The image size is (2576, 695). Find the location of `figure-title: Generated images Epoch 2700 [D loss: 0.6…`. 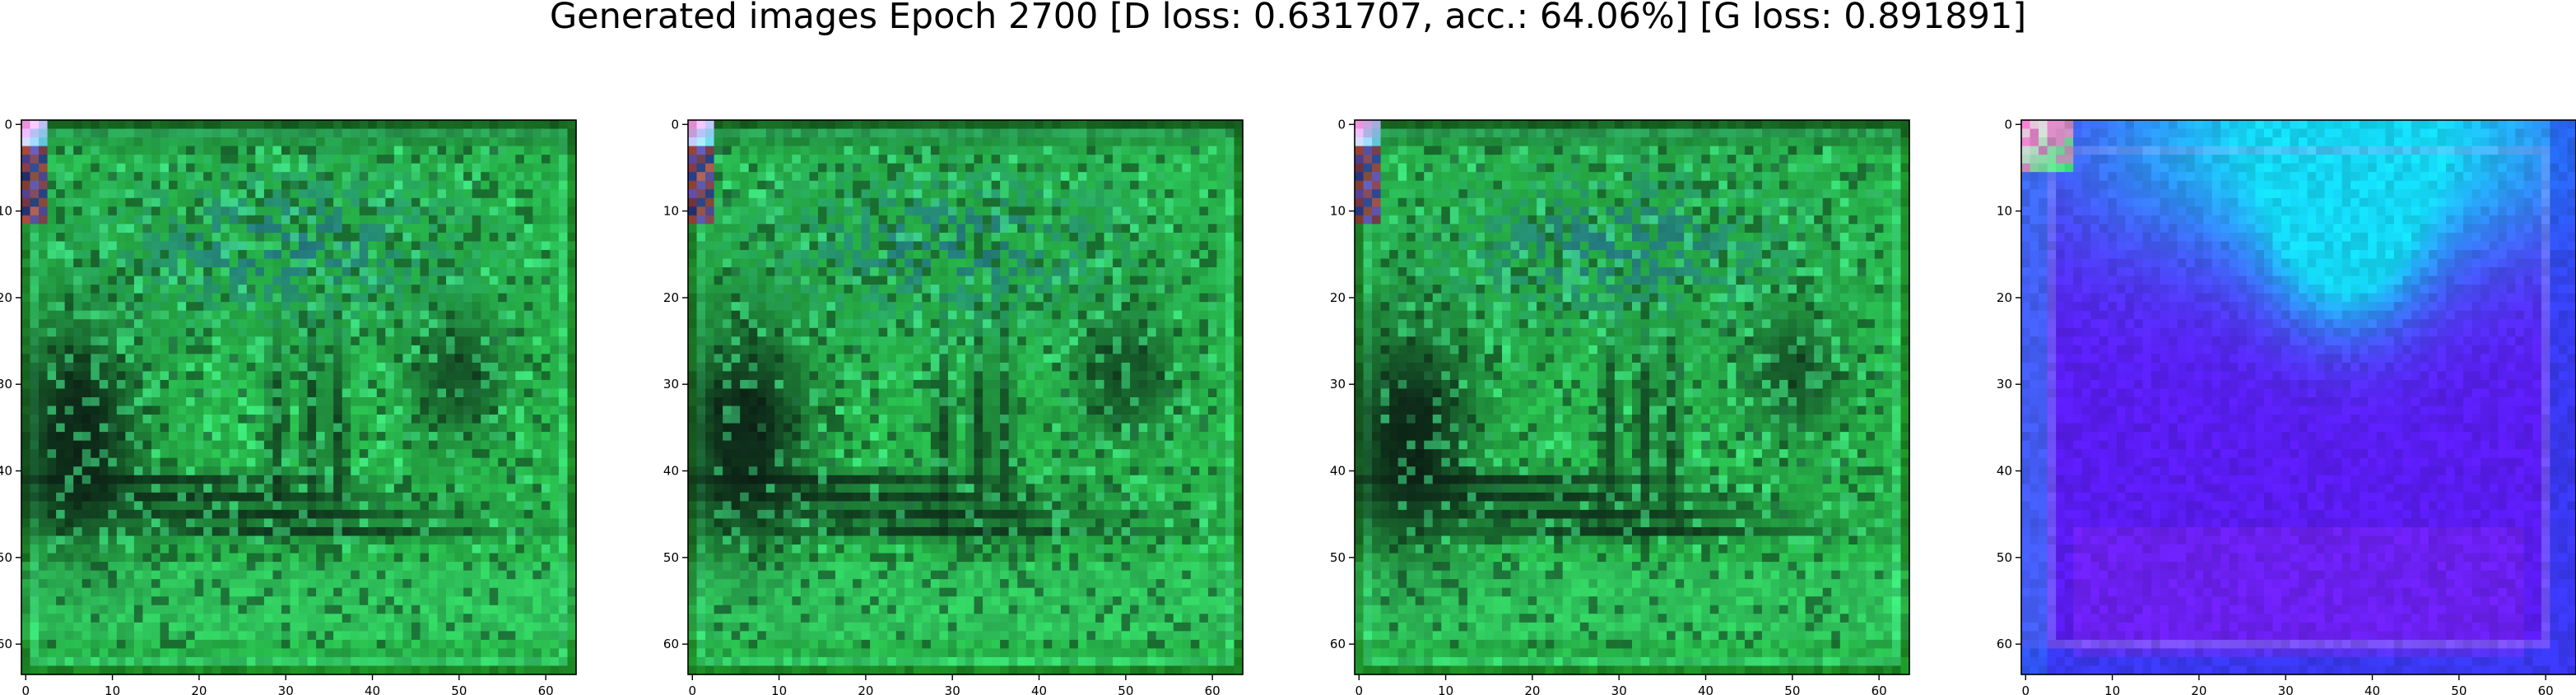

figure-title: Generated images Epoch 2700 [D loss: 0.6… is located at coordinates (1288, 18).